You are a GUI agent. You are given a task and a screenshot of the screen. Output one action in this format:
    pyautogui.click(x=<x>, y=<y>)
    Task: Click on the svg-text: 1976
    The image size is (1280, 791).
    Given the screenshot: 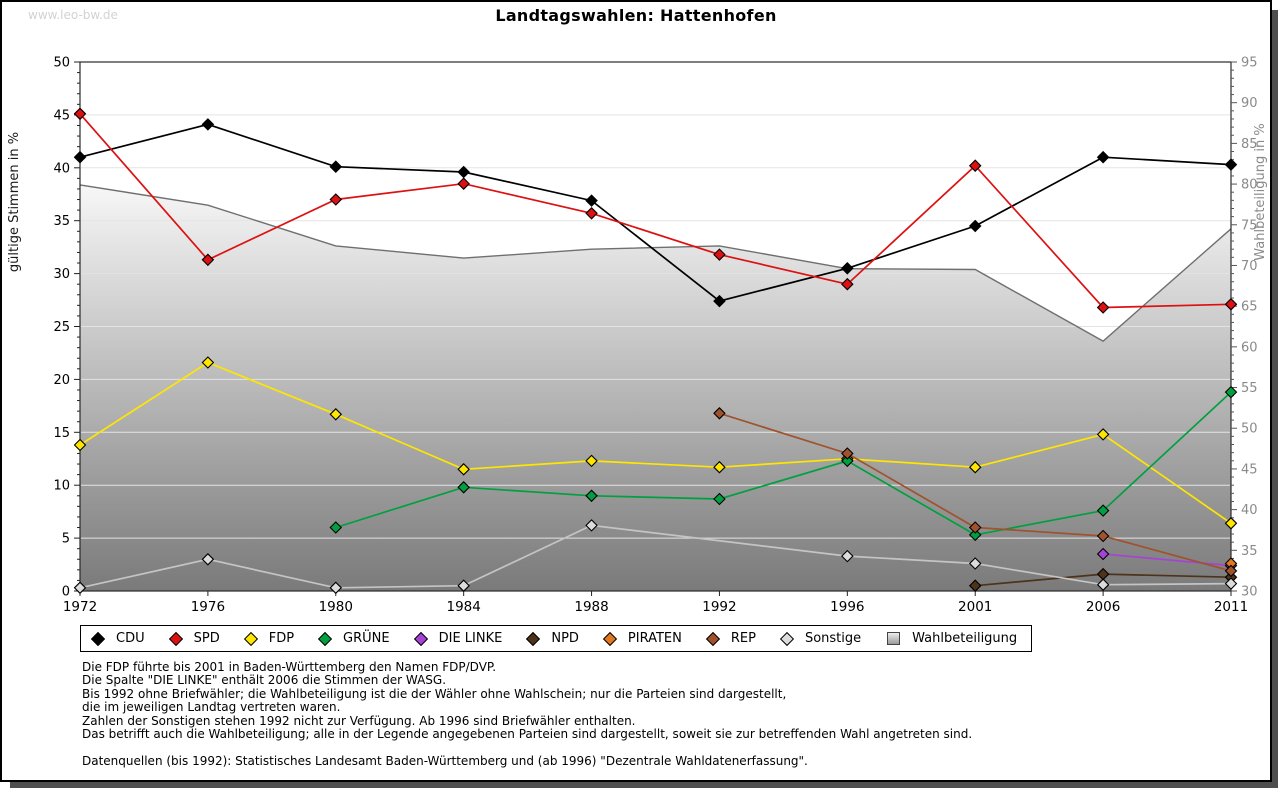 What is the action you would take?
    pyautogui.click(x=208, y=607)
    